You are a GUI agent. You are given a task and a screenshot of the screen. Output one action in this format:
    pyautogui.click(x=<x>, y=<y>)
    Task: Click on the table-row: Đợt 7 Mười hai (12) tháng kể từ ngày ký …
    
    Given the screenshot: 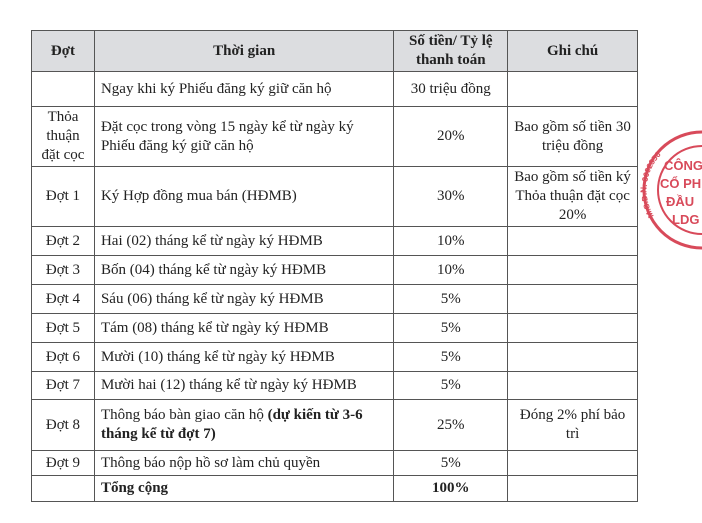 What is the action you would take?
    pyautogui.click(x=334, y=385)
    